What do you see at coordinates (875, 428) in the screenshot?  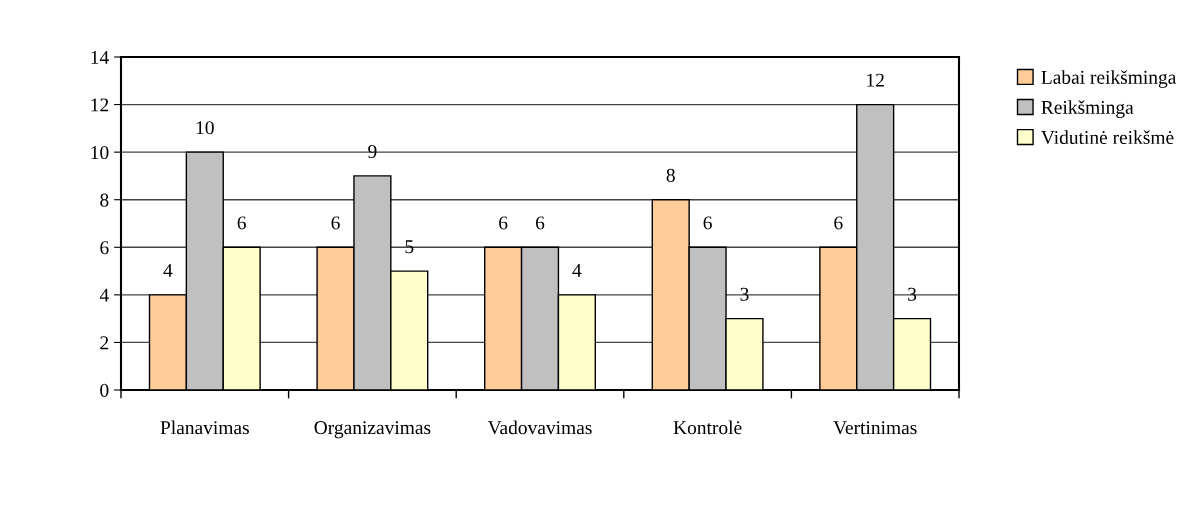 I see `x-tick-label: Vertinimas` at bounding box center [875, 428].